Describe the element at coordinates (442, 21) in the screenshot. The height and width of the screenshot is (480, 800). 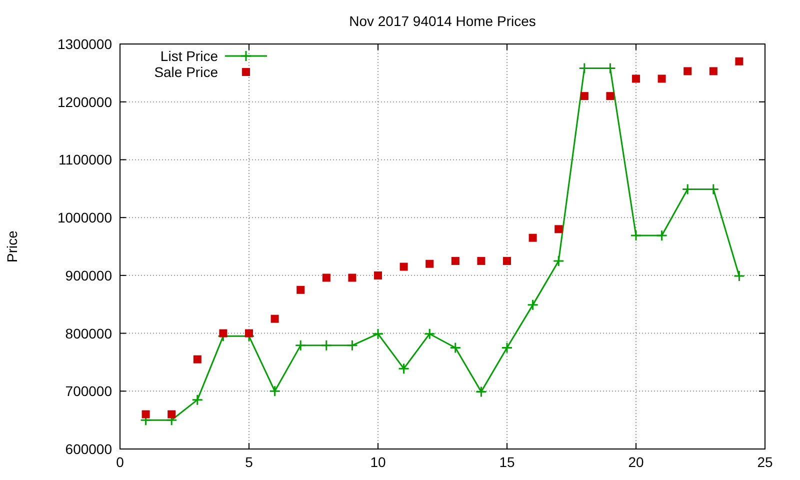
I see `chart-title: Nov 2017 94014 Home Prices` at that location.